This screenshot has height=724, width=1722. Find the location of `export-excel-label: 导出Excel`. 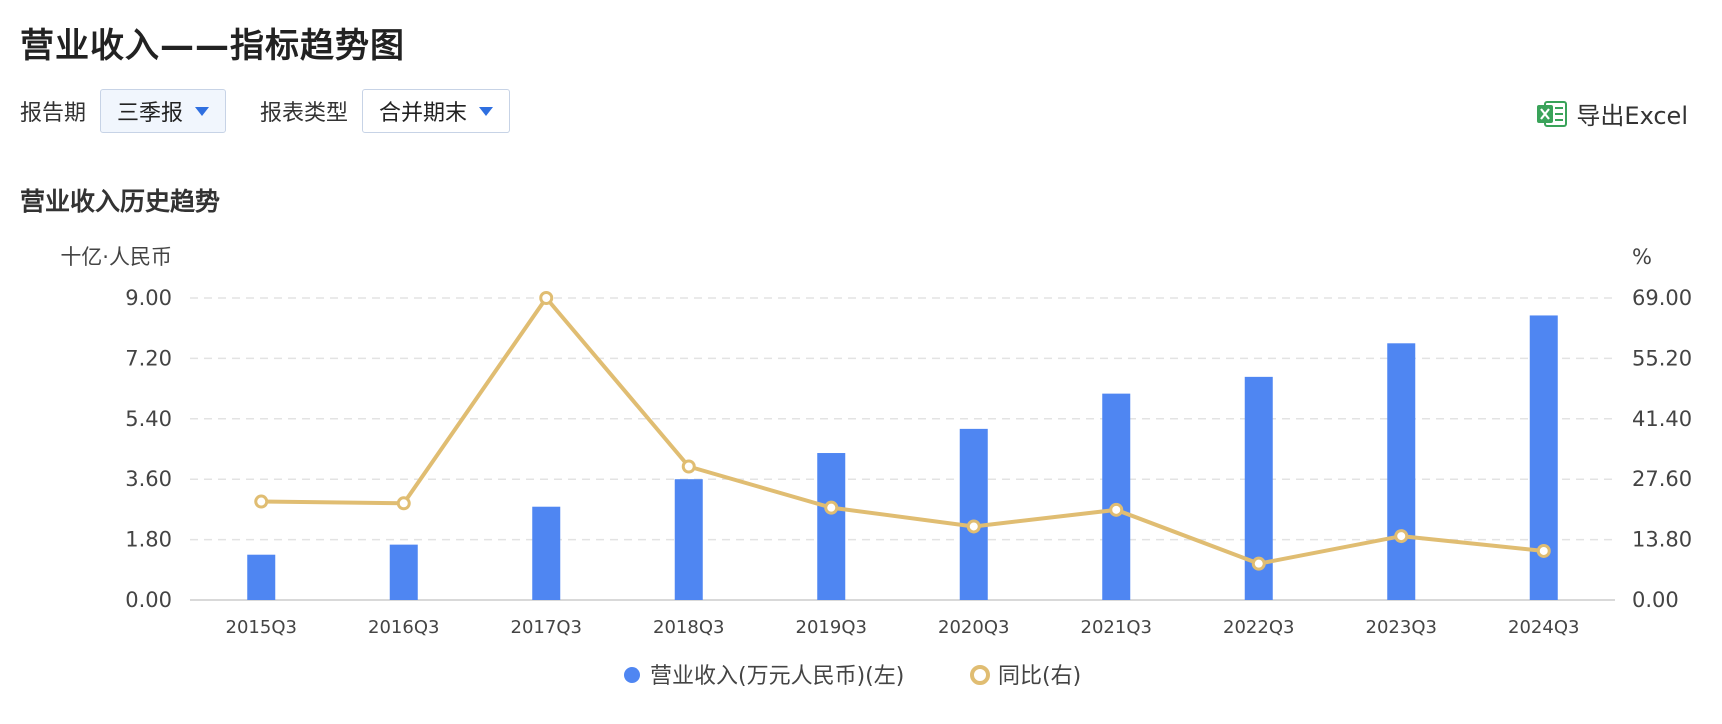

export-excel-label: 导出Excel is located at coordinates (1632, 116).